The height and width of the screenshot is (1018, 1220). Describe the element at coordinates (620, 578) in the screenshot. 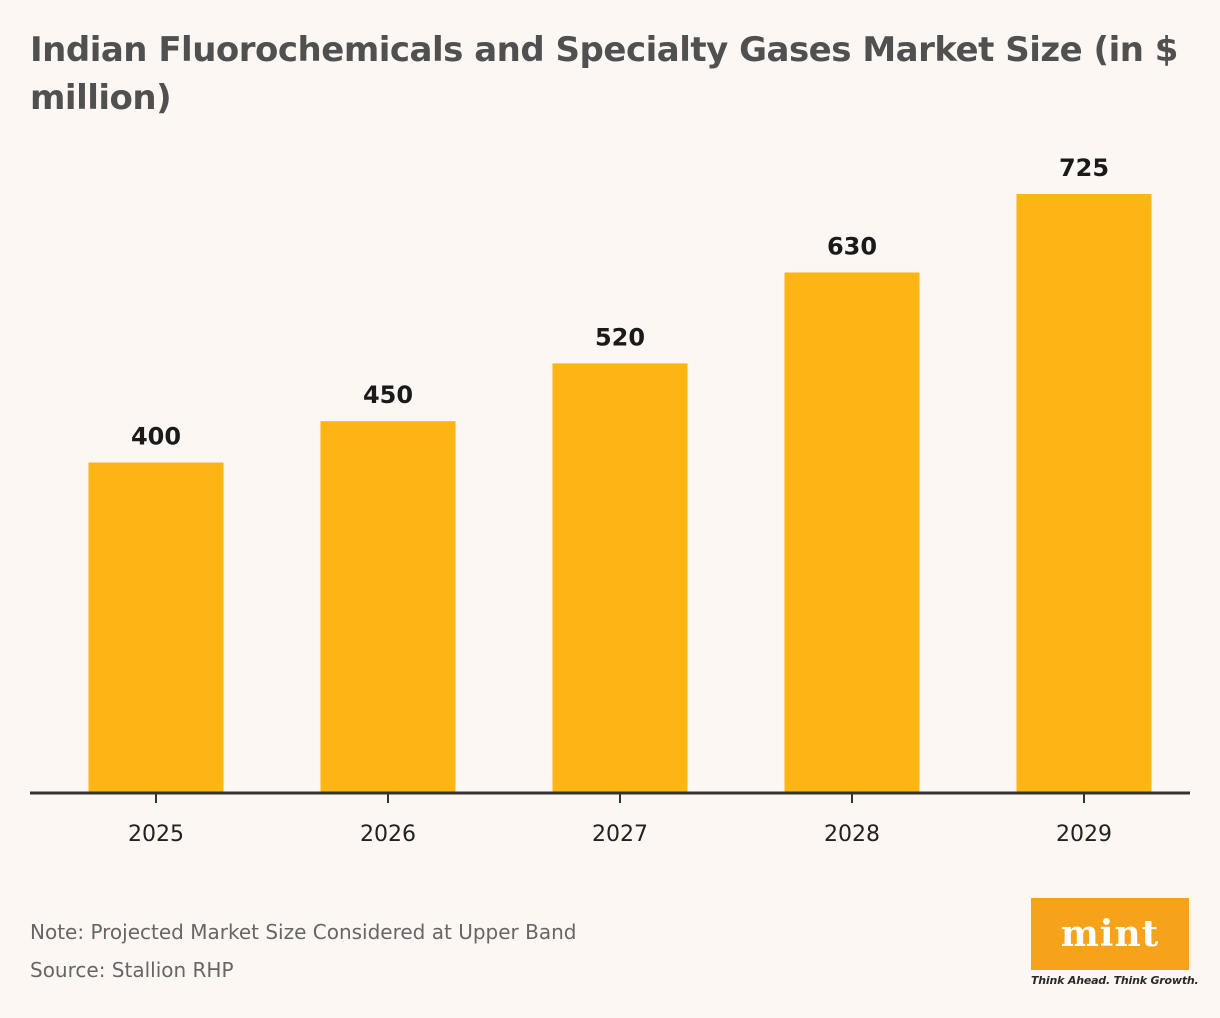

I see `bar-2027` at that location.